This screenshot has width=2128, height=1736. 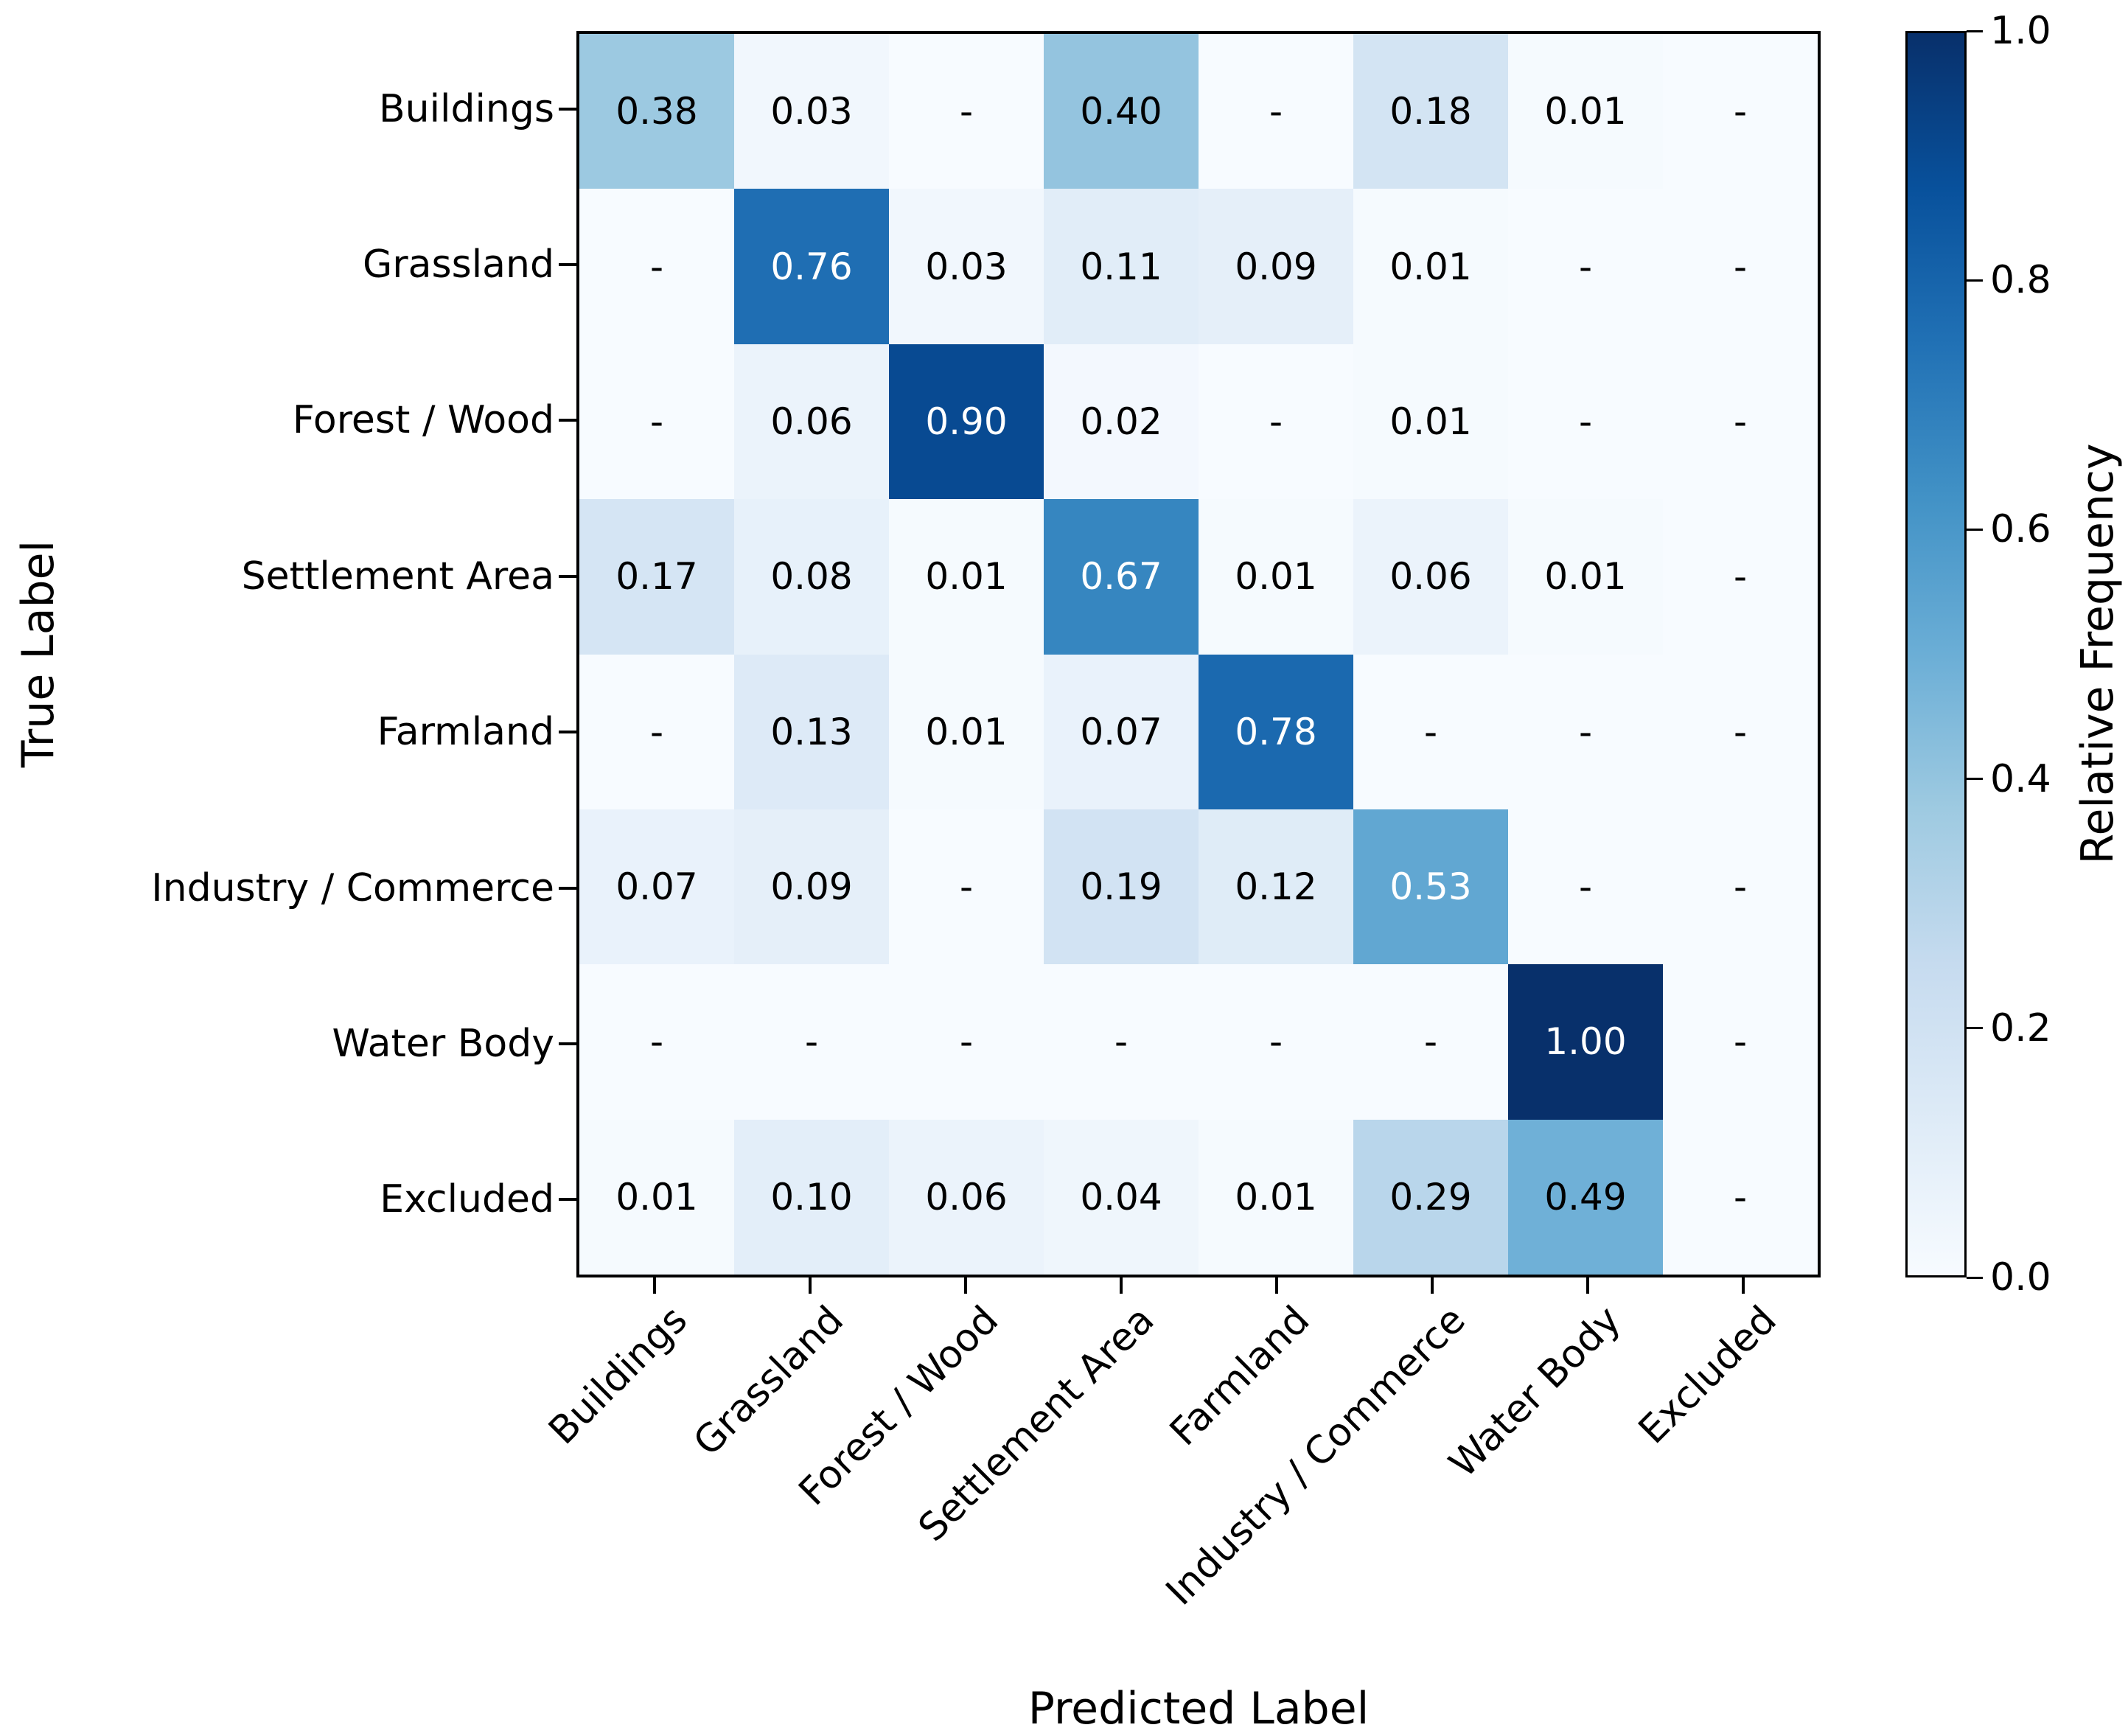 What do you see at coordinates (467, 1199) in the screenshot?
I see `y-tick-label: Excluded` at bounding box center [467, 1199].